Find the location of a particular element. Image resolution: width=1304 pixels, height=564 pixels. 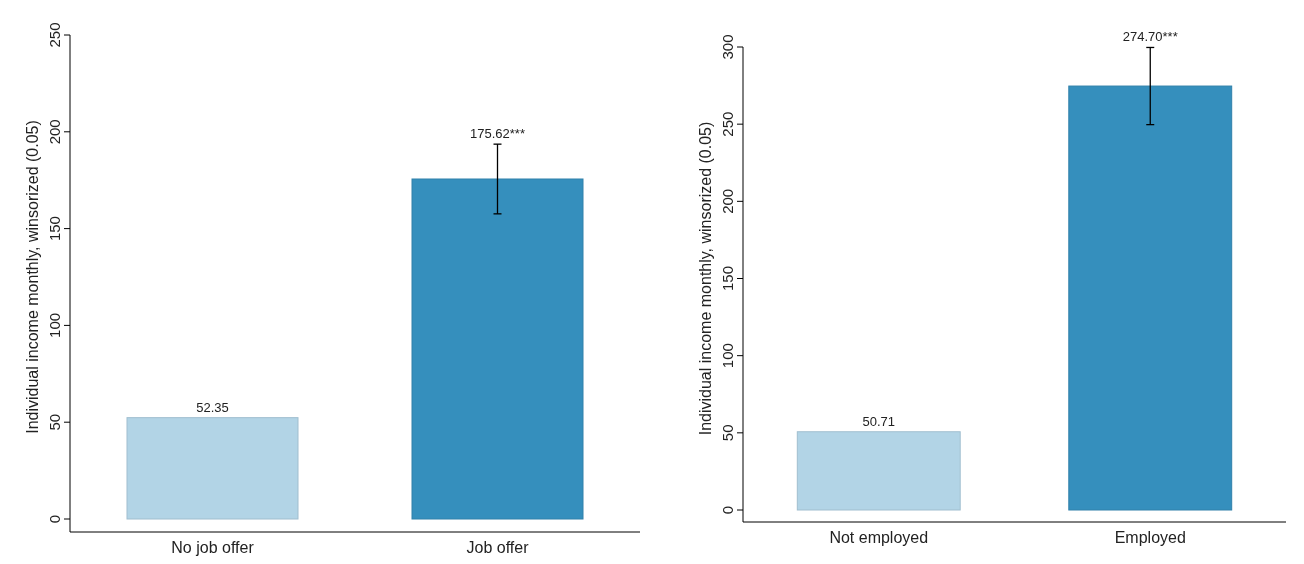

data-label: 175.62*** is located at coordinates (497, 134).